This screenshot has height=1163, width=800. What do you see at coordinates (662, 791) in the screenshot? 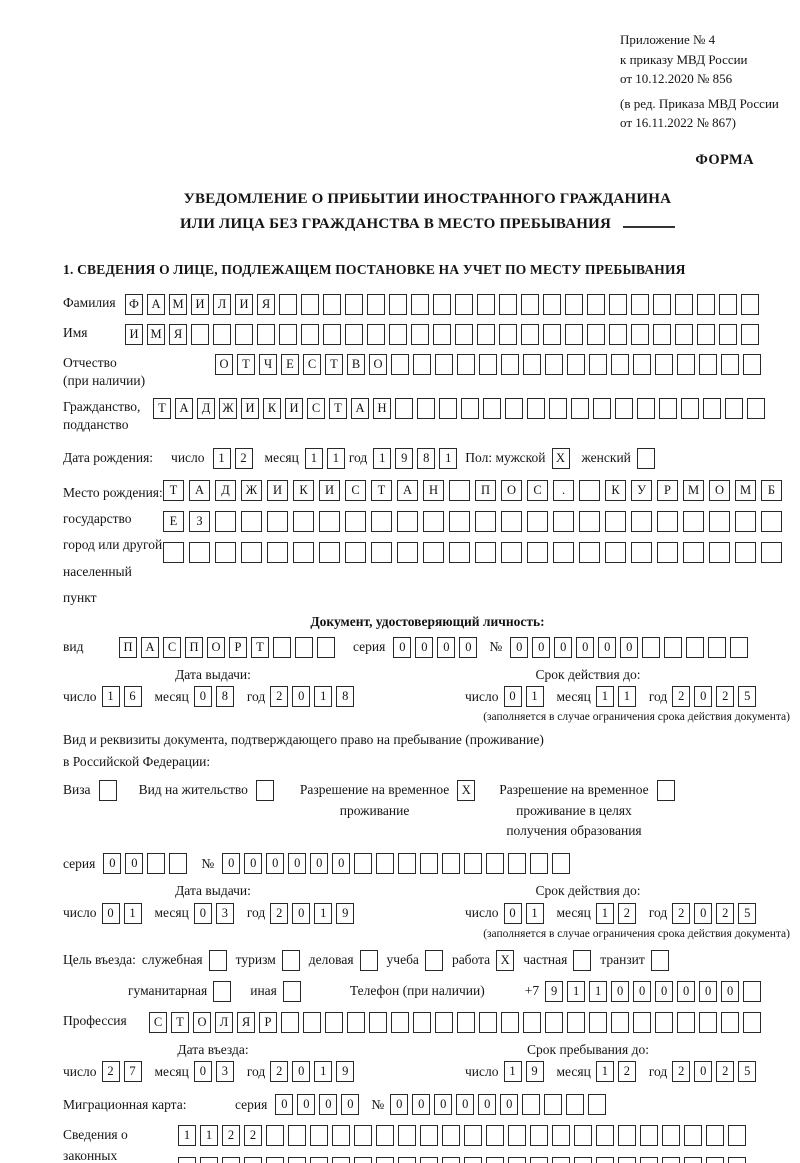
I see `temp-residence-edu-checkbox` at bounding box center [662, 791].